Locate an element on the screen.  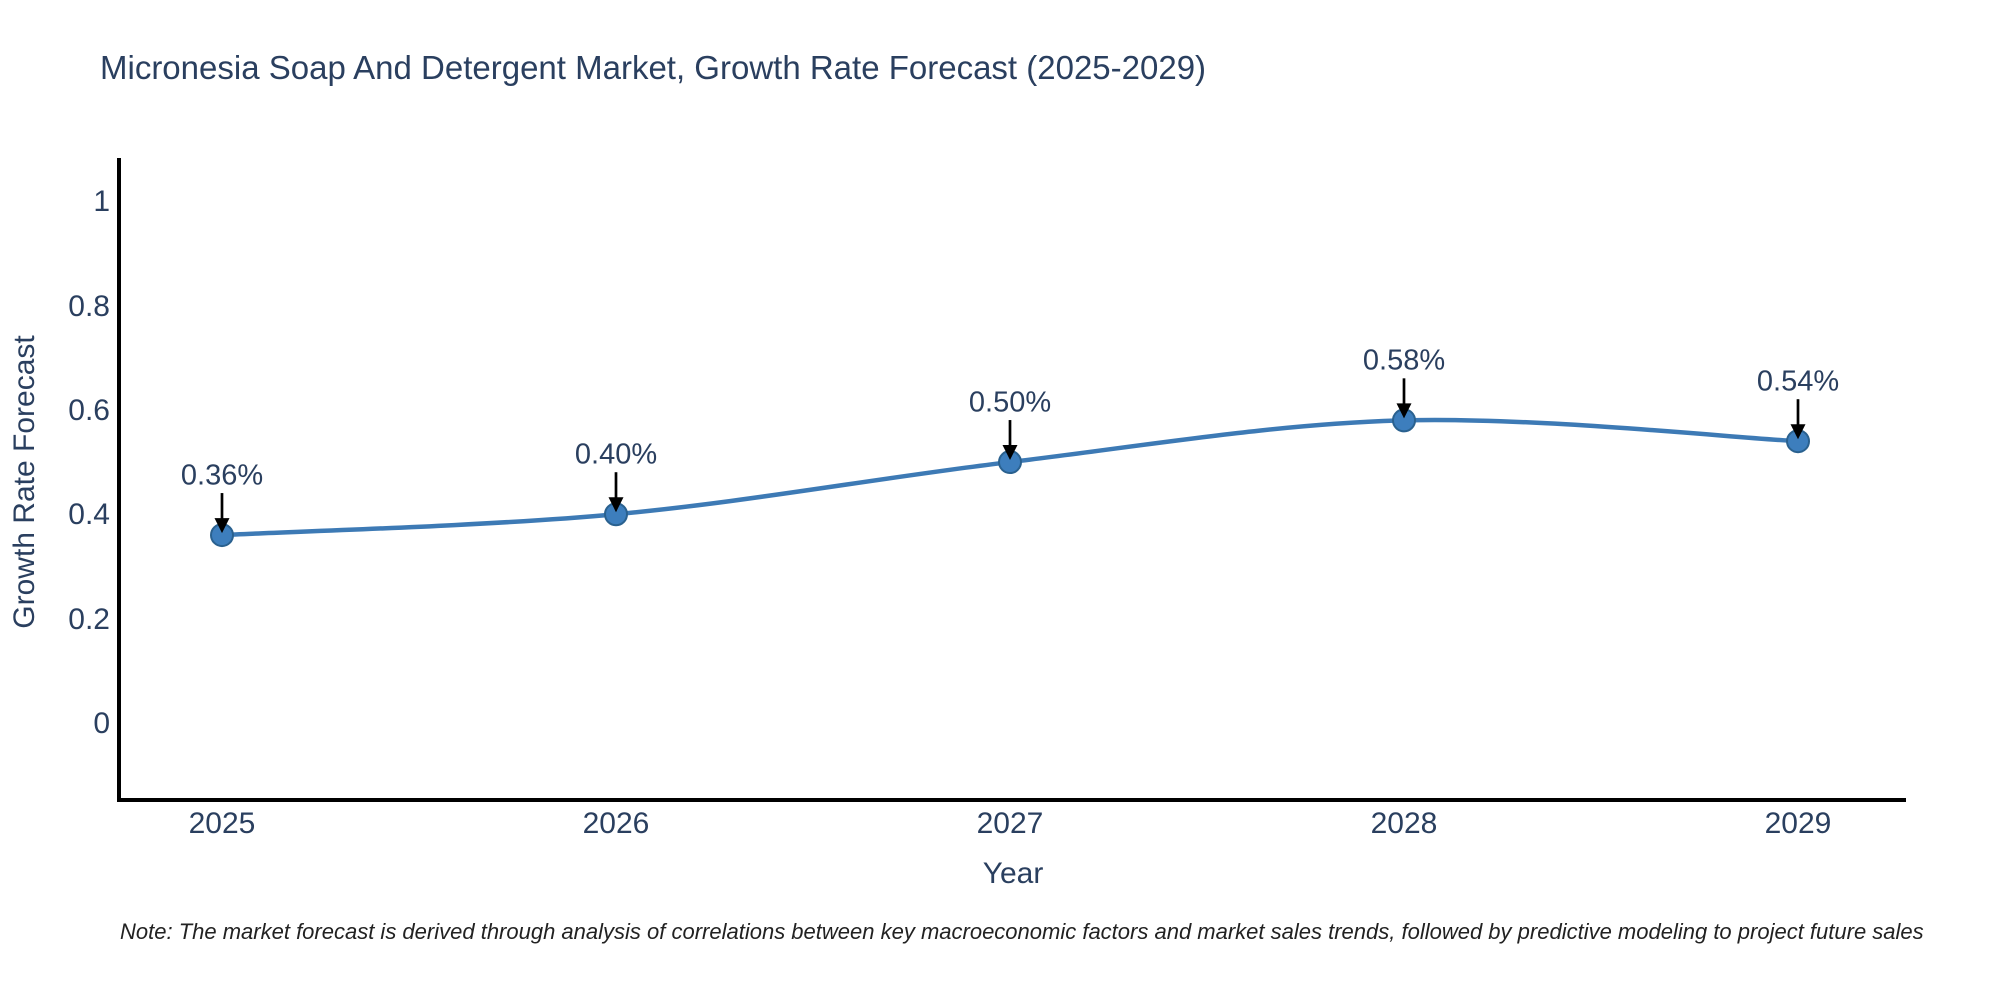
x-axis-title: Year is located at coordinates (1013, 873).